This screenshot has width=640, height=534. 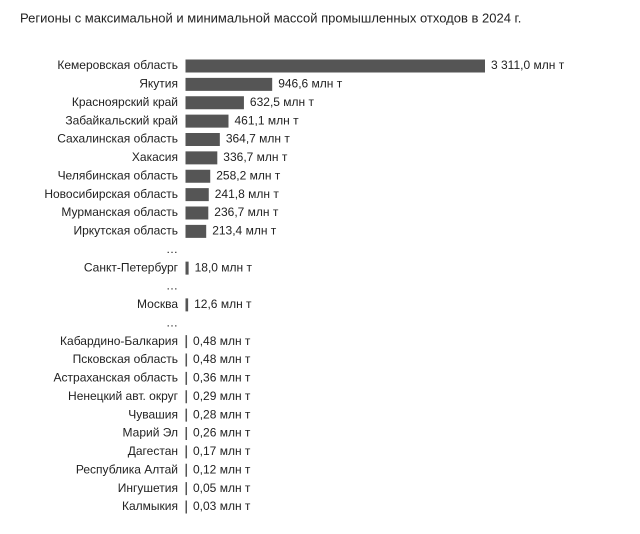 What do you see at coordinates (222, 506) in the screenshot?
I see `data-label: 0,03 млн т` at bounding box center [222, 506].